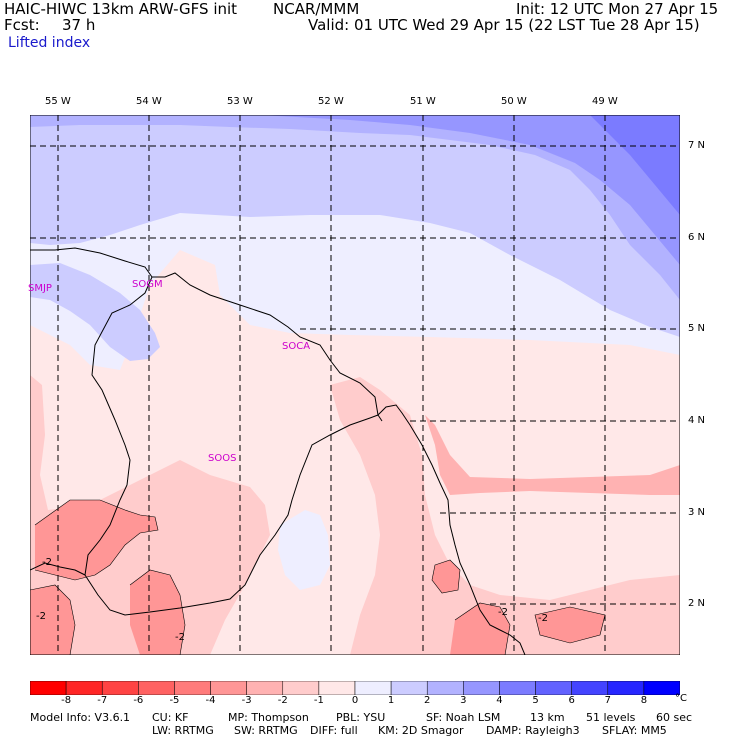 This screenshot has height=740, width=740. I want to click on forecast-label: Fcst:, so click(22, 25).